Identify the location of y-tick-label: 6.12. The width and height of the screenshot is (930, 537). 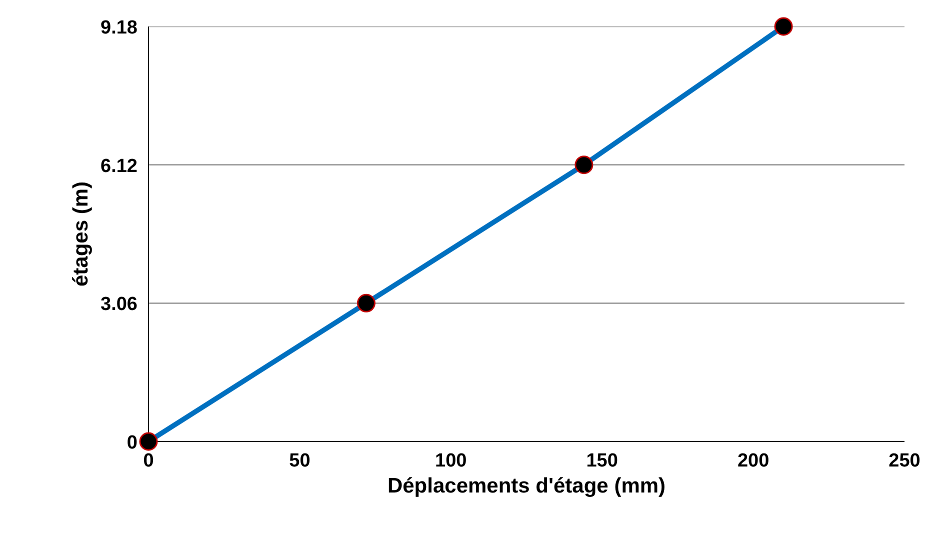
(119, 166).